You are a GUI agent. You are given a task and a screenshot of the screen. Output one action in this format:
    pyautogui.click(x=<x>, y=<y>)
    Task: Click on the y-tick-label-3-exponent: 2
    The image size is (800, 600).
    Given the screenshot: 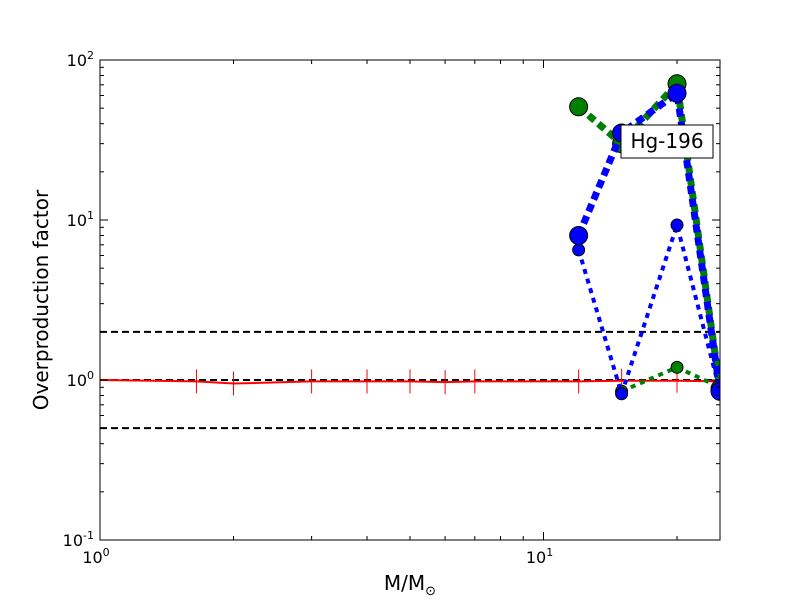 What is the action you would take?
    pyautogui.click(x=90, y=55)
    